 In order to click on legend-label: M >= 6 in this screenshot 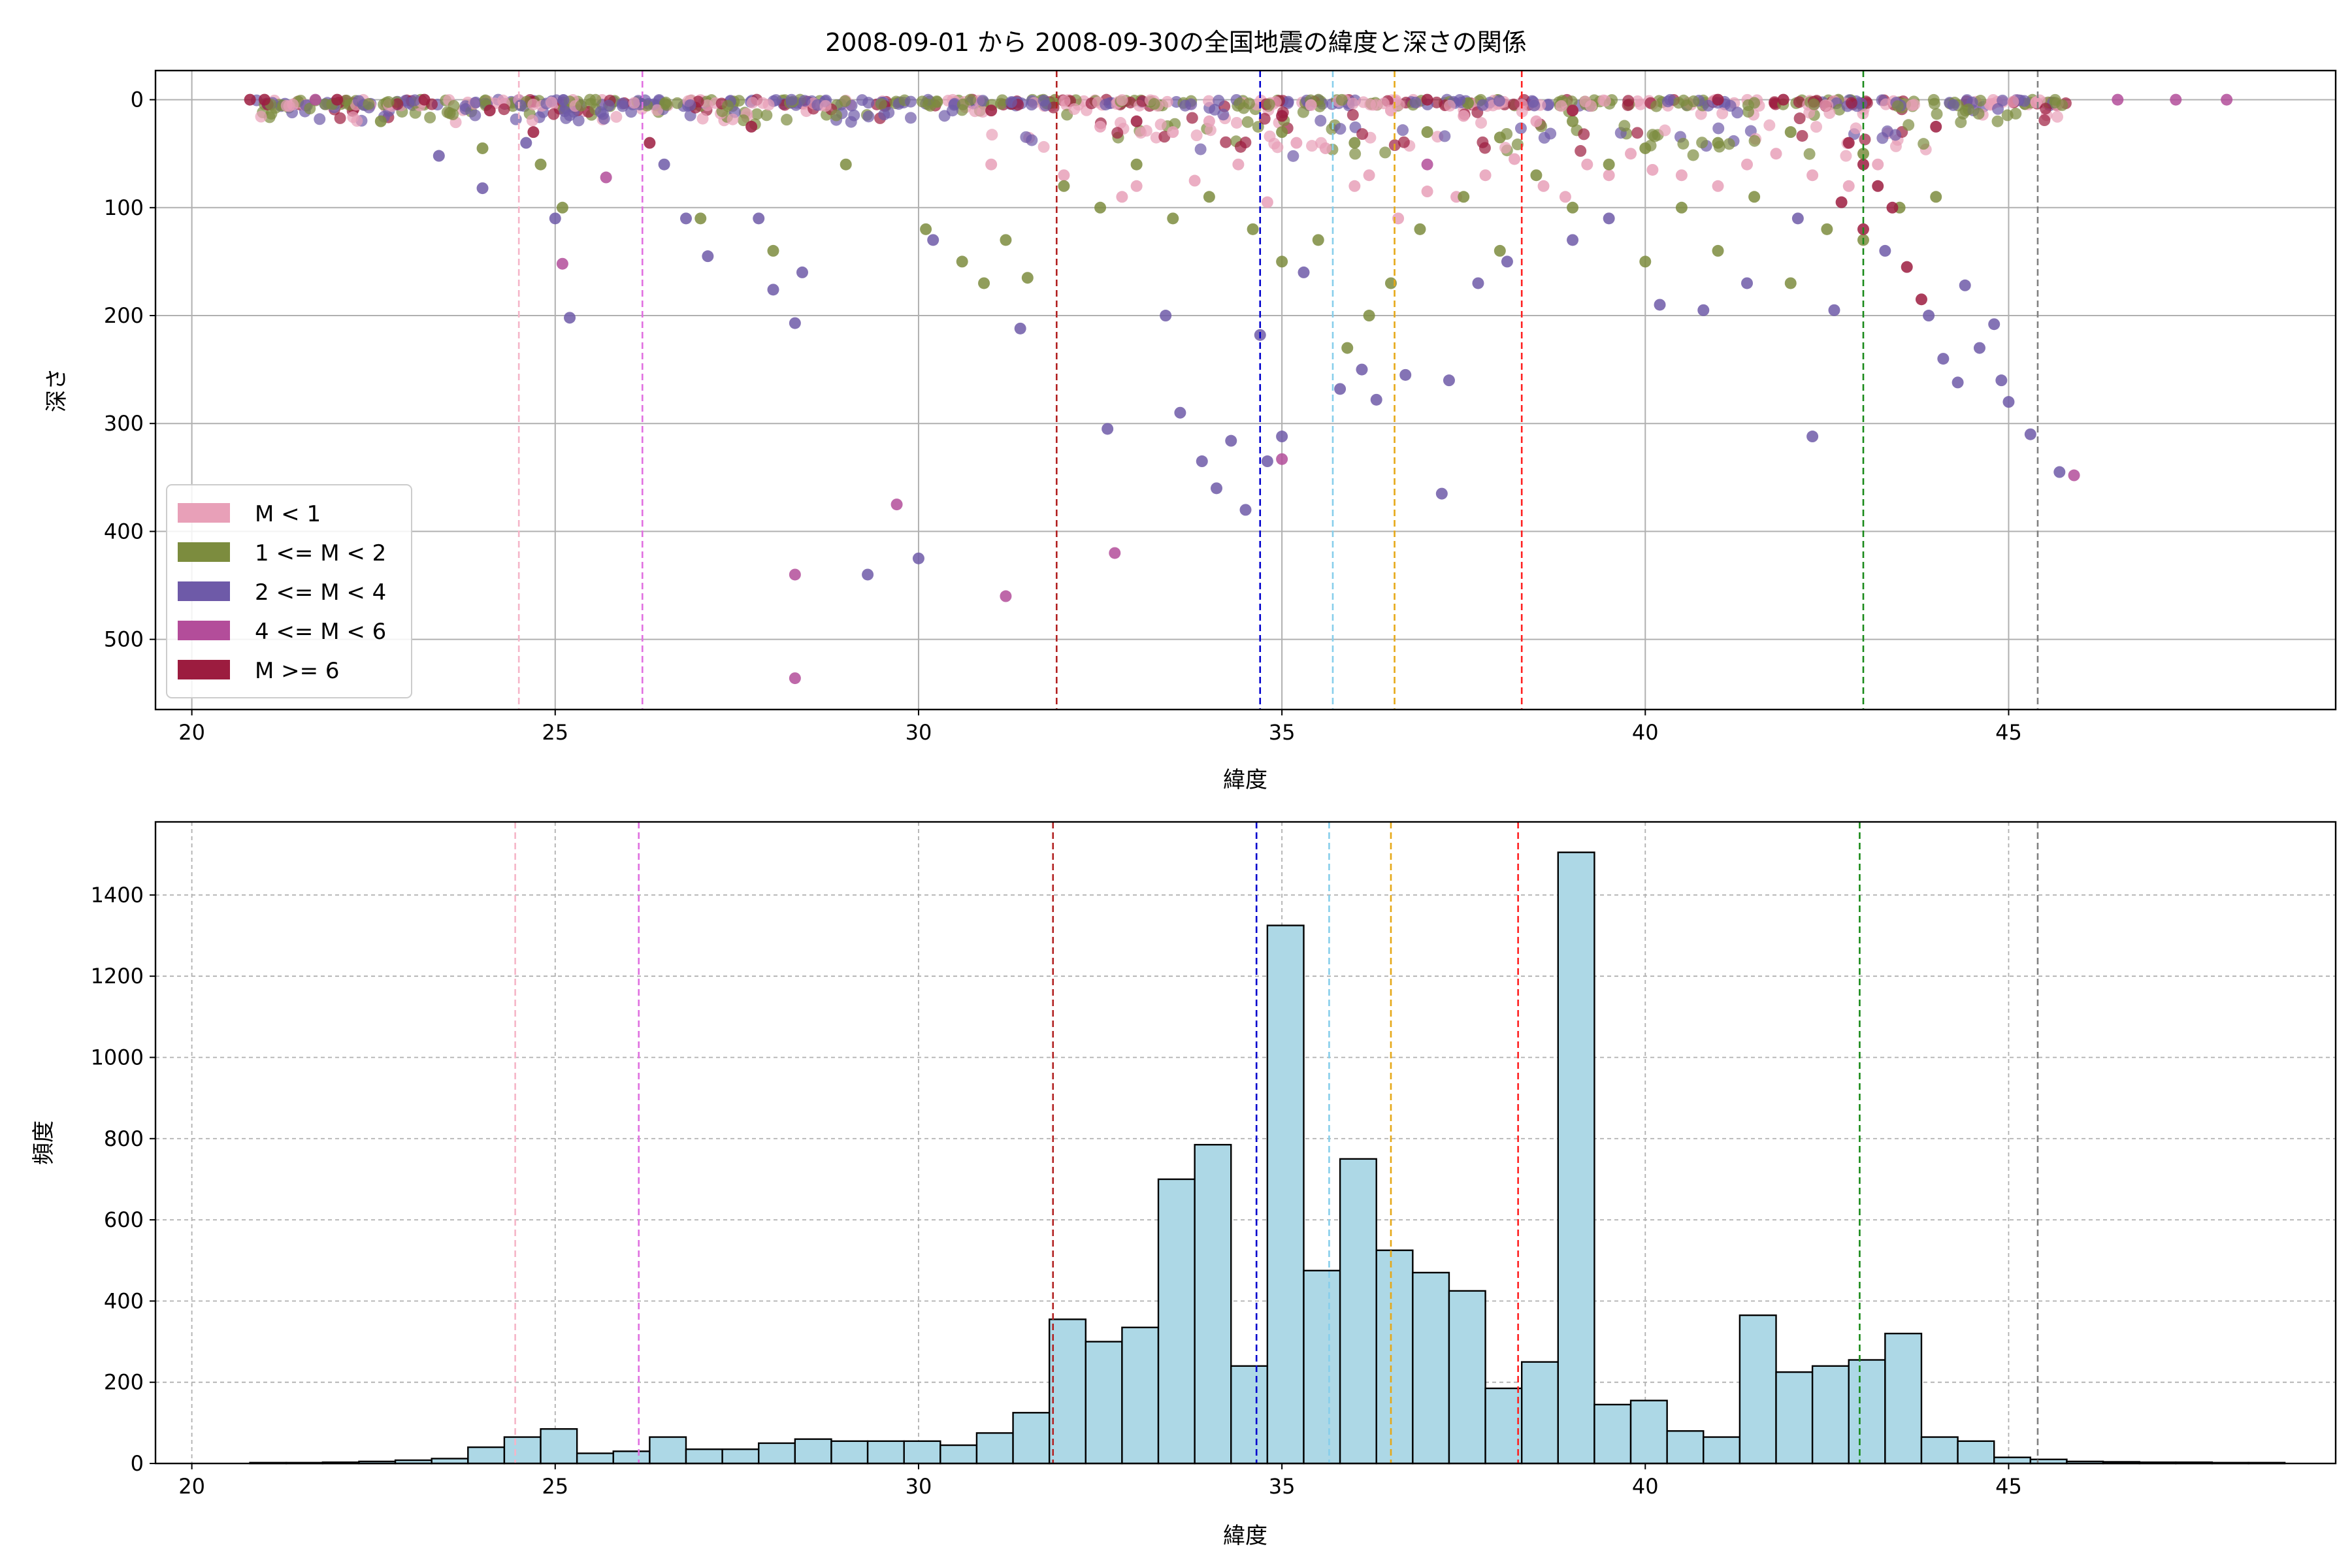, I will do `click(297, 671)`.